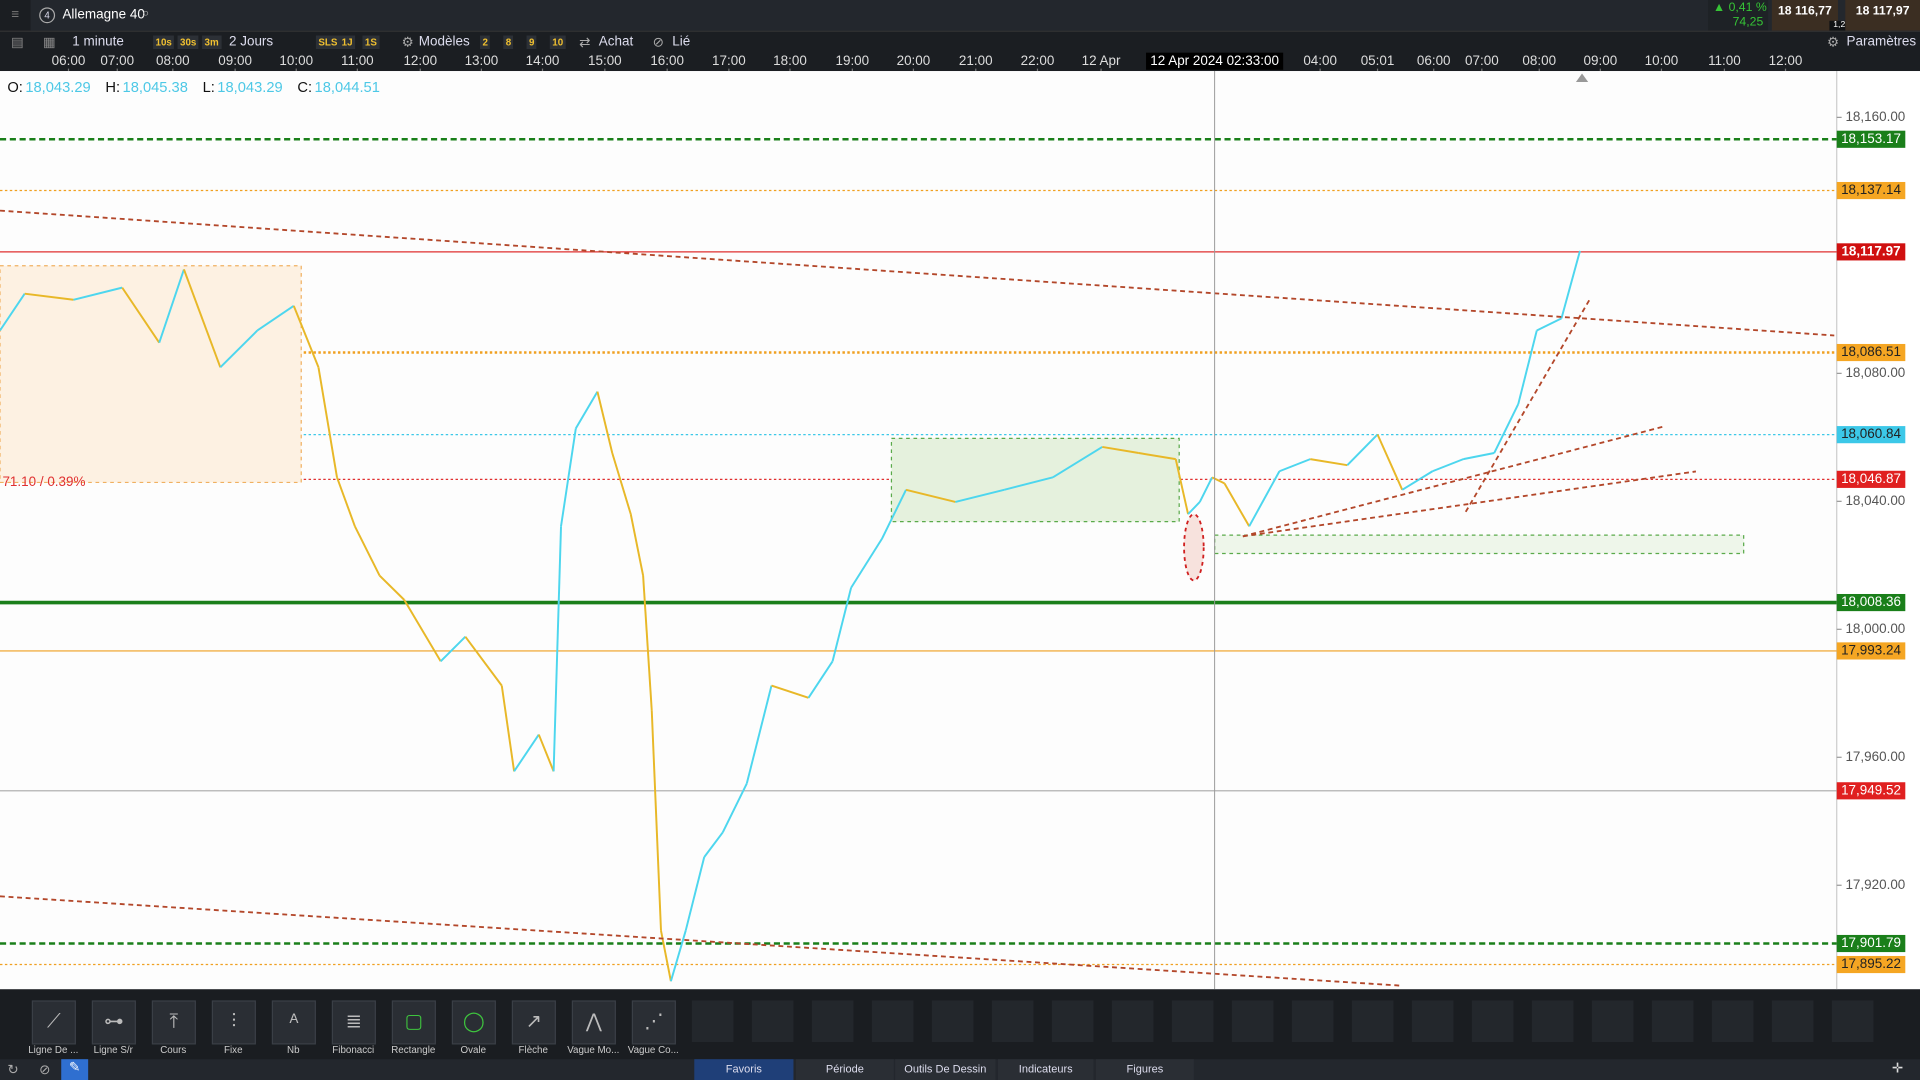 The image size is (1920, 1080). I want to click on x-tick-label: 17:00, so click(729, 60).